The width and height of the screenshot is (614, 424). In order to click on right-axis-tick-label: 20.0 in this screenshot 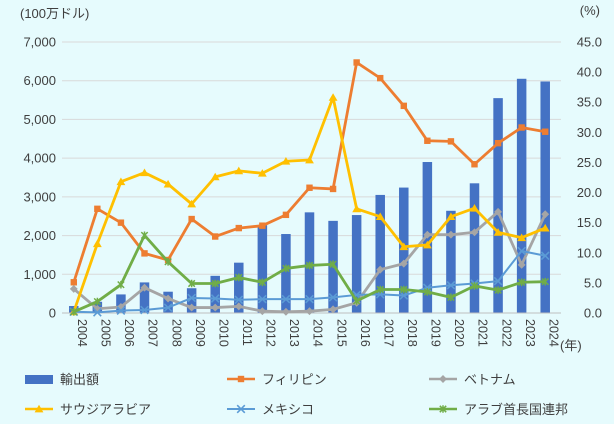, I will do `click(589, 192)`.